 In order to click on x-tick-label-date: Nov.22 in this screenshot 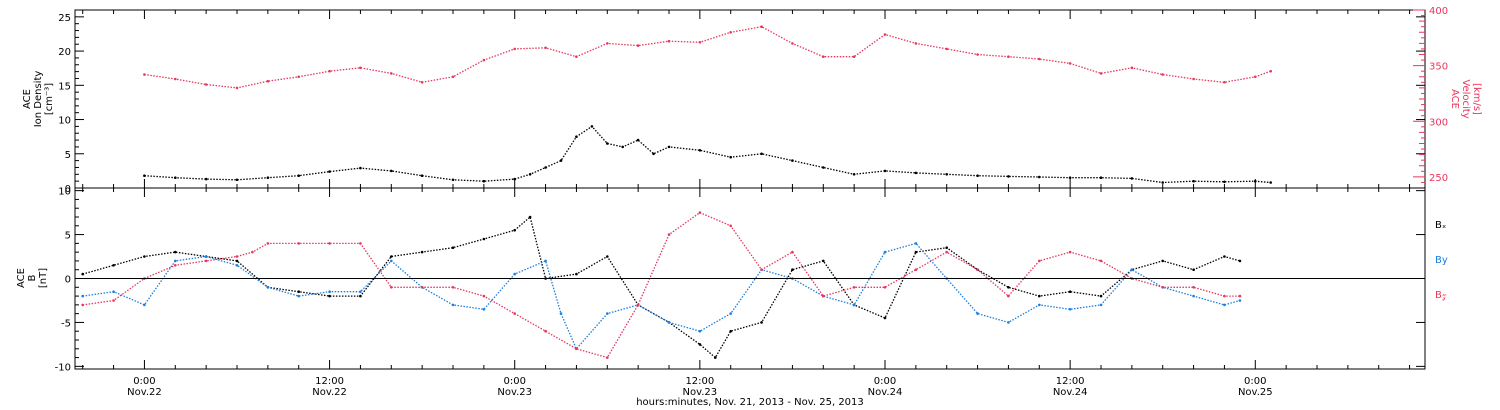, I will do `click(329, 392)`.